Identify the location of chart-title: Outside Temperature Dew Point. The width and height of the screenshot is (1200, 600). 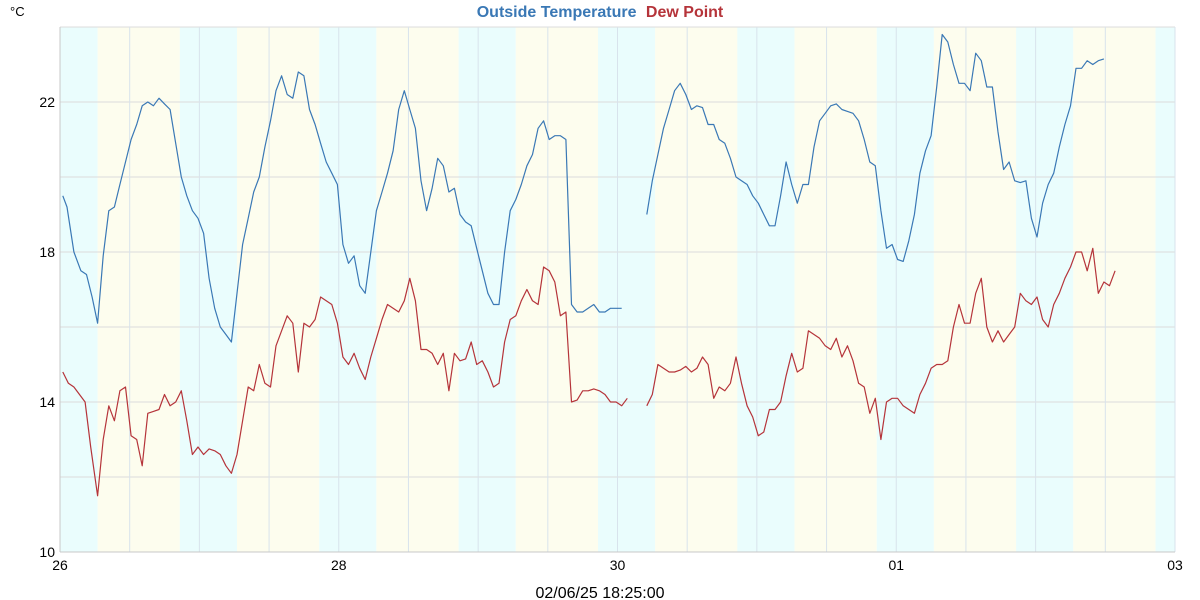
(600, 12).